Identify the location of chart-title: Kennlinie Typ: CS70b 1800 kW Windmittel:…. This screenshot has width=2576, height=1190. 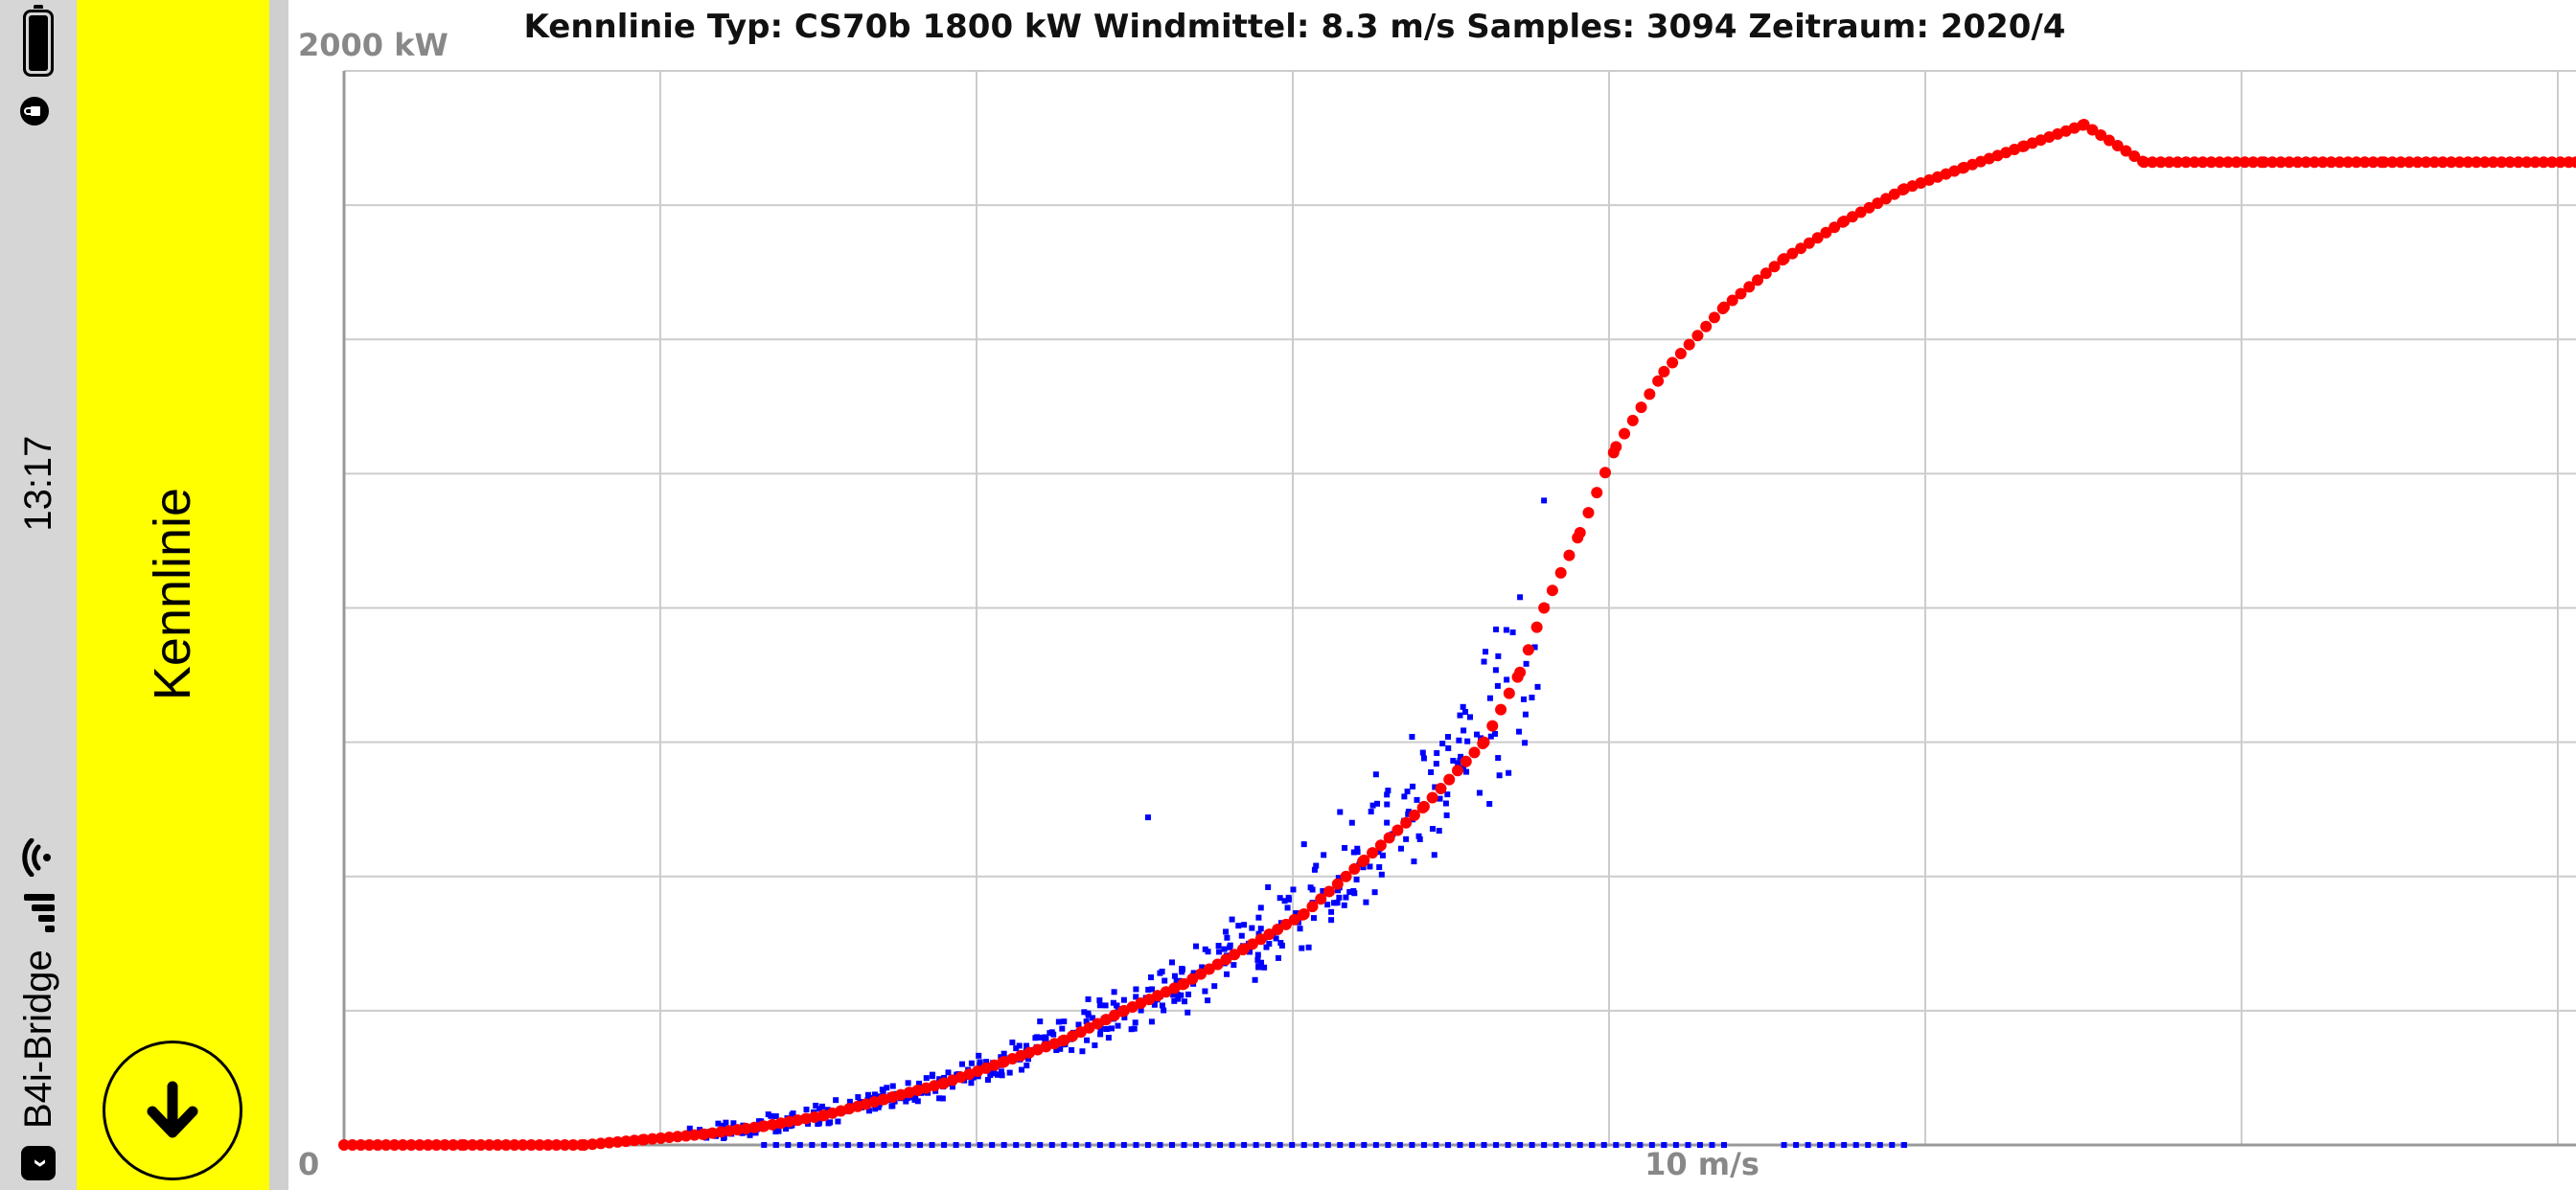
(1295, 27).